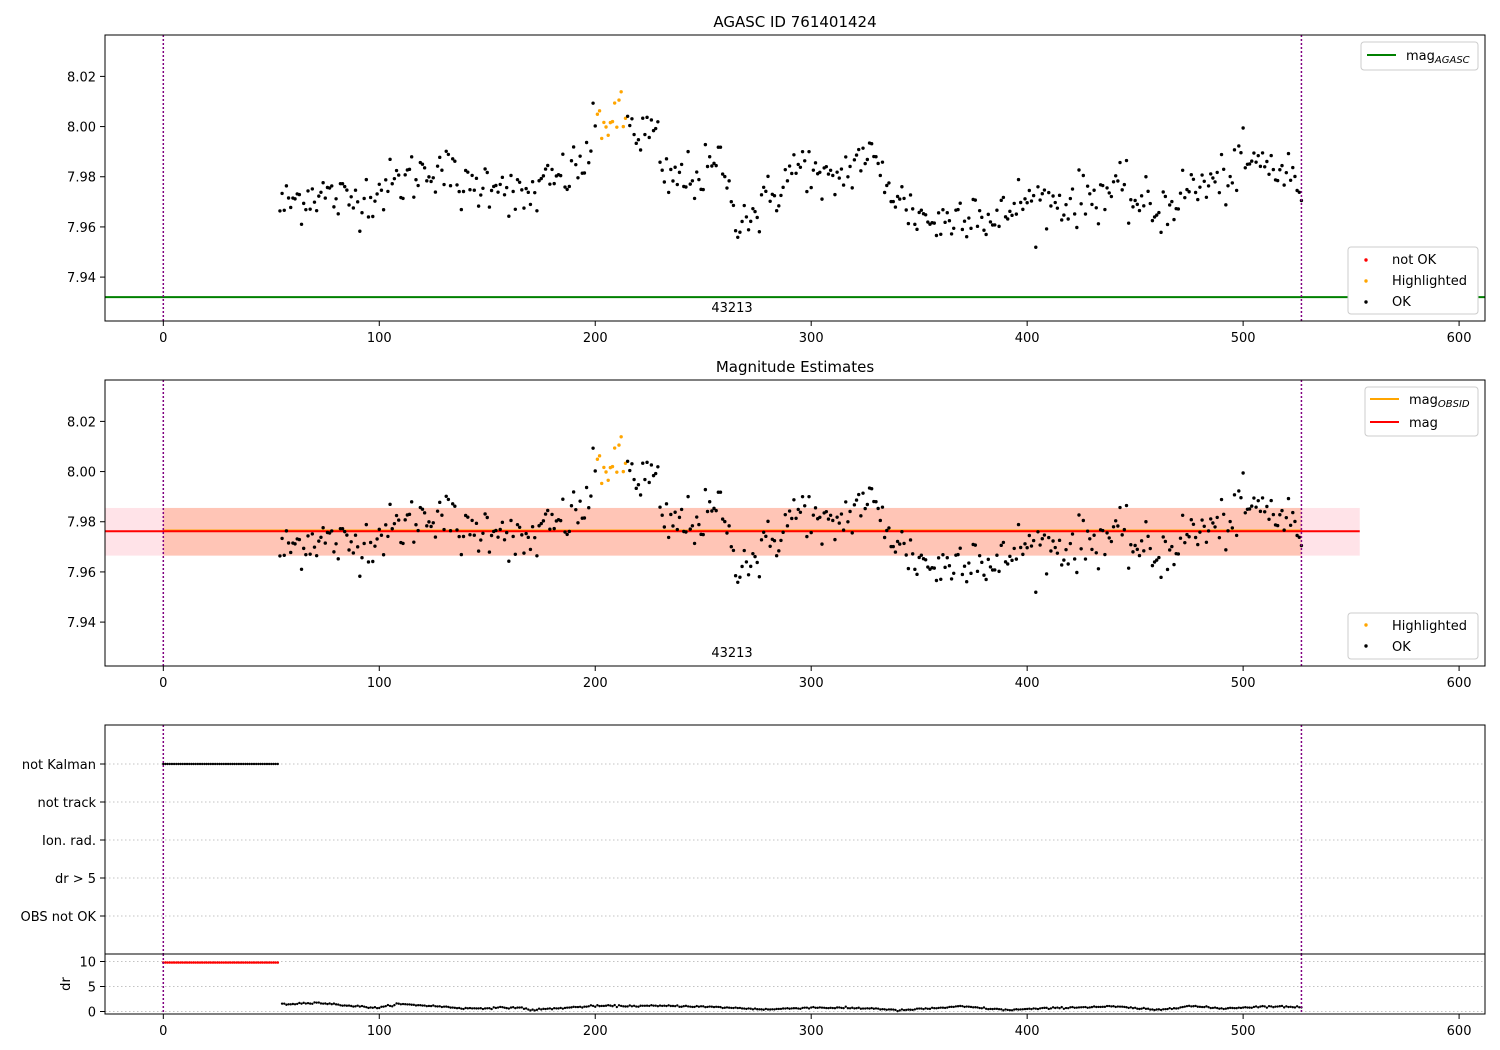  Describe the element at coordinates (1401, 302) in the screenshot. I see `legend-ok: OK` at that location.